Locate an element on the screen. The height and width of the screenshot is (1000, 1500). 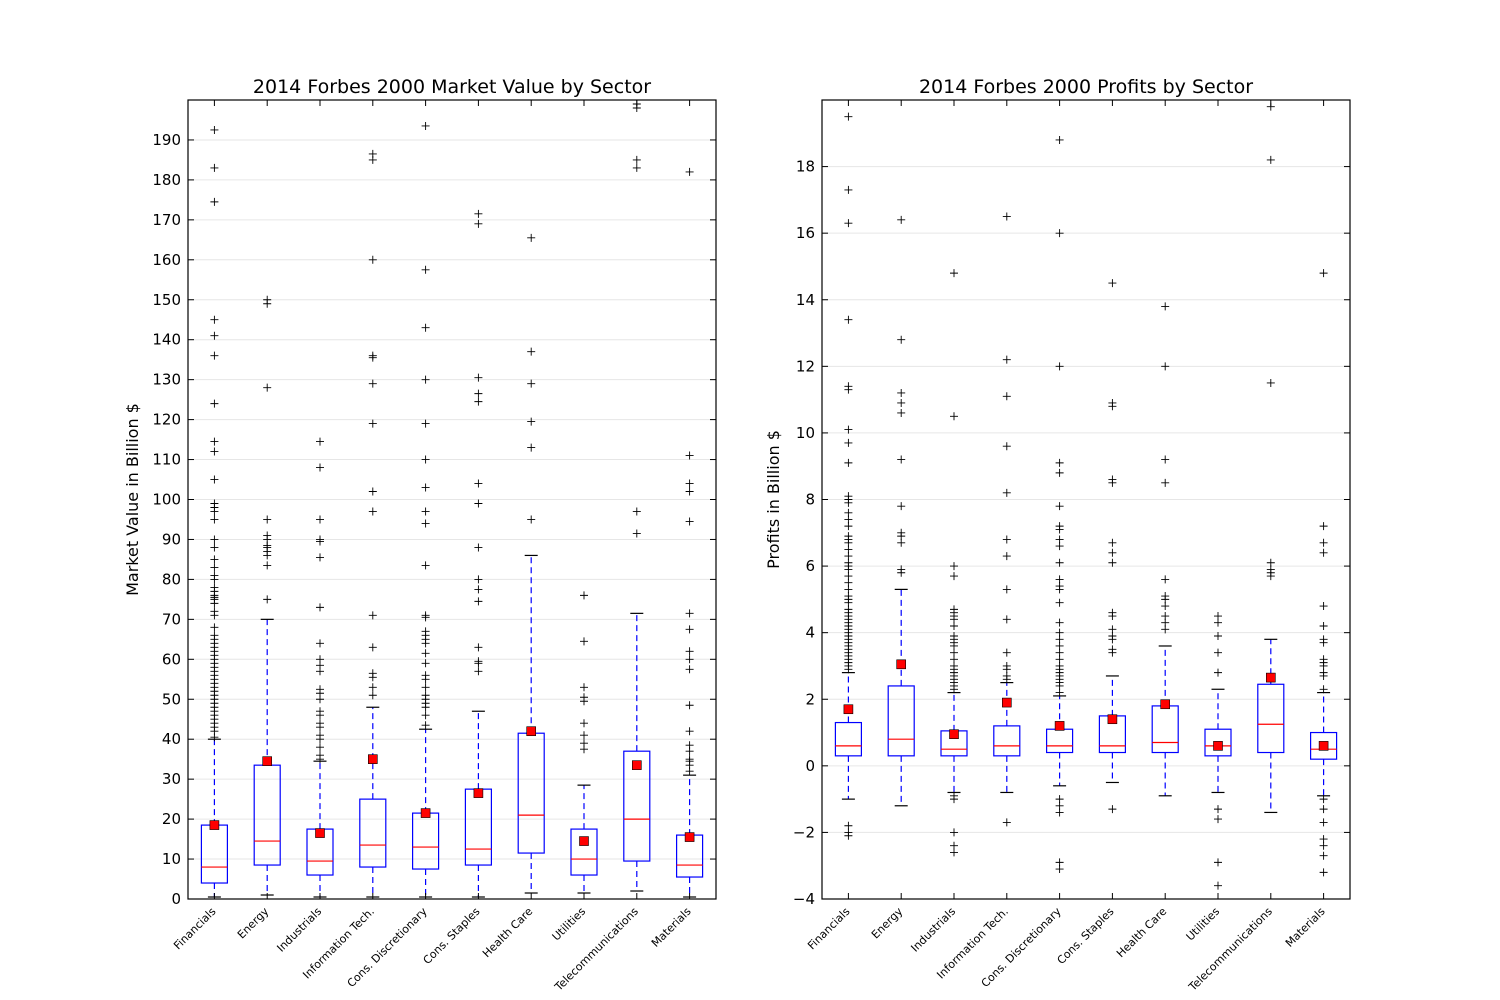
x-tick-label: Cons. Staples is located at coordinates (452, 936).